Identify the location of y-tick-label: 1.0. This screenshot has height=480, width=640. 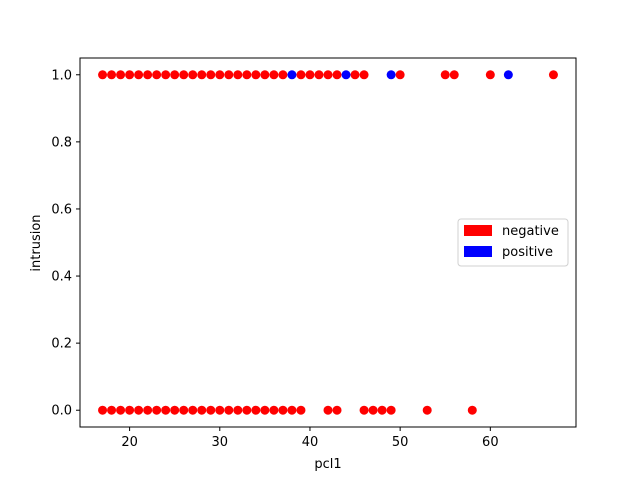
(61, 75).